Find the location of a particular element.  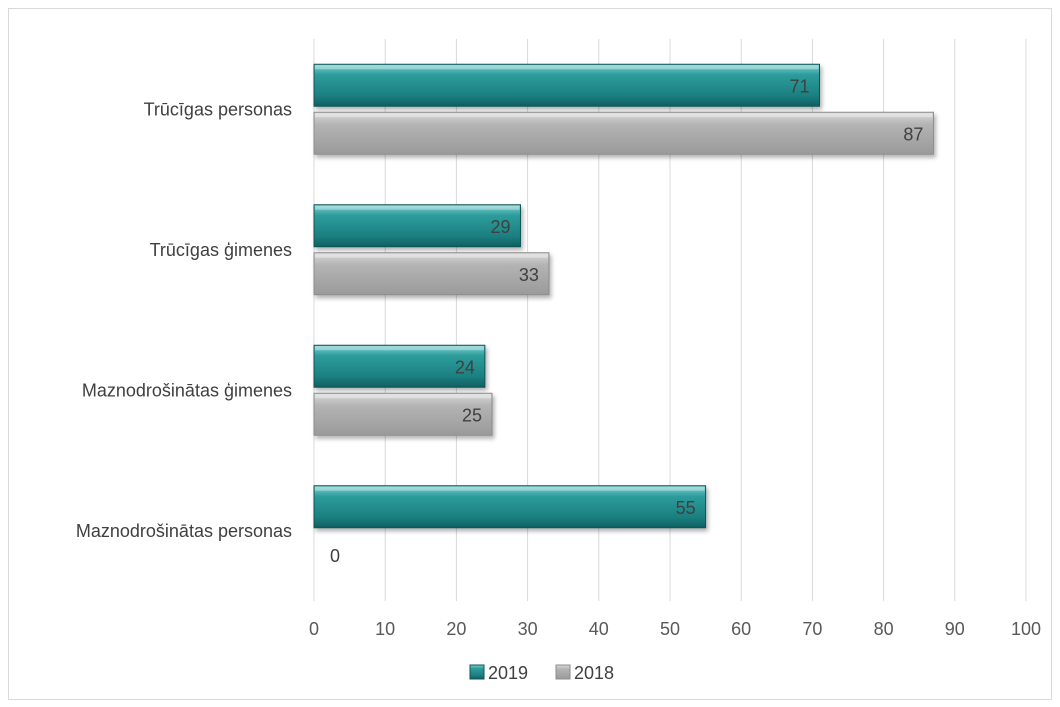

x-tick-label: 80 is located at coordinates (884, 629).